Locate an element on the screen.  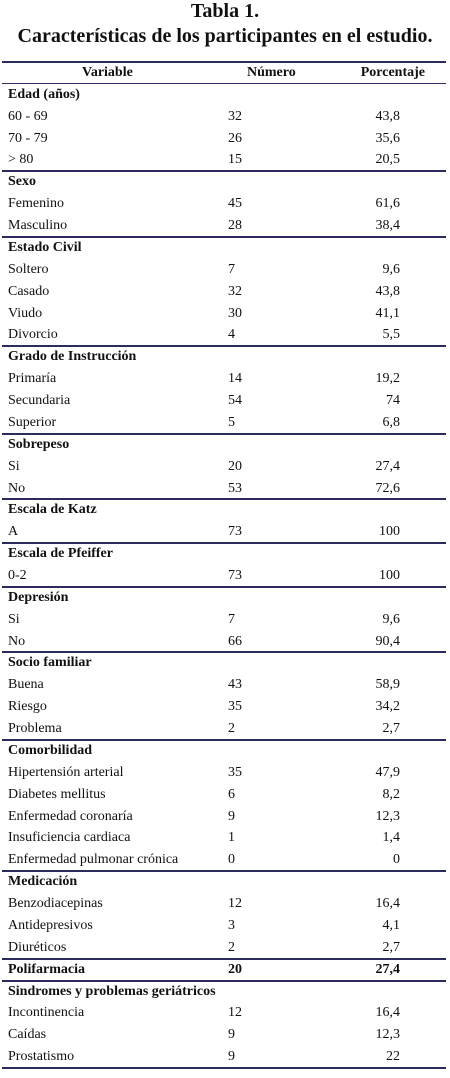
section-row: 27,4 is located at coordinates (388, 969).